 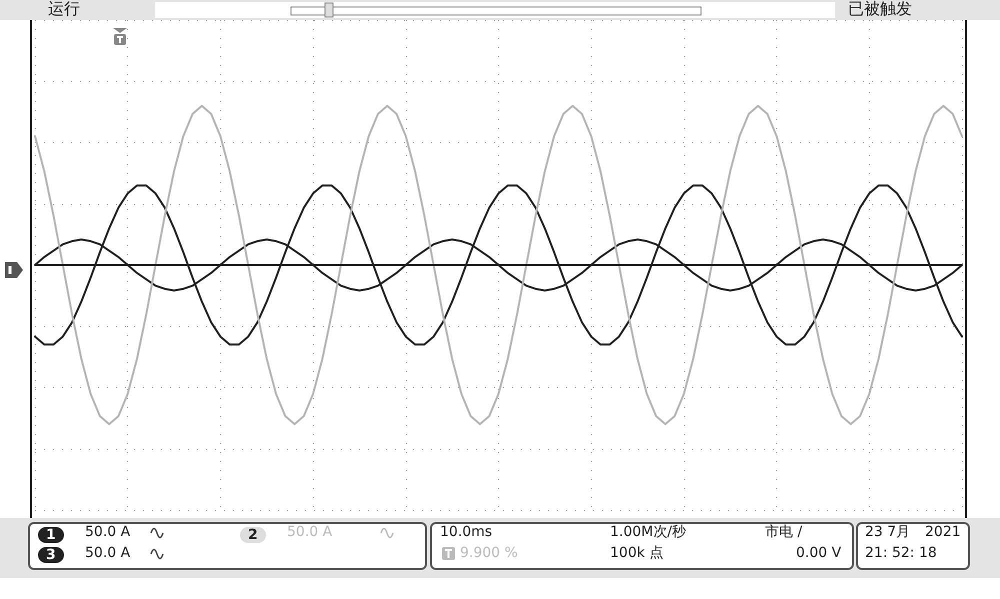 What do you see at coordinates (880, 9) in the screenshot?
I see `text: 已被触发` at bounding box center [880, 9].